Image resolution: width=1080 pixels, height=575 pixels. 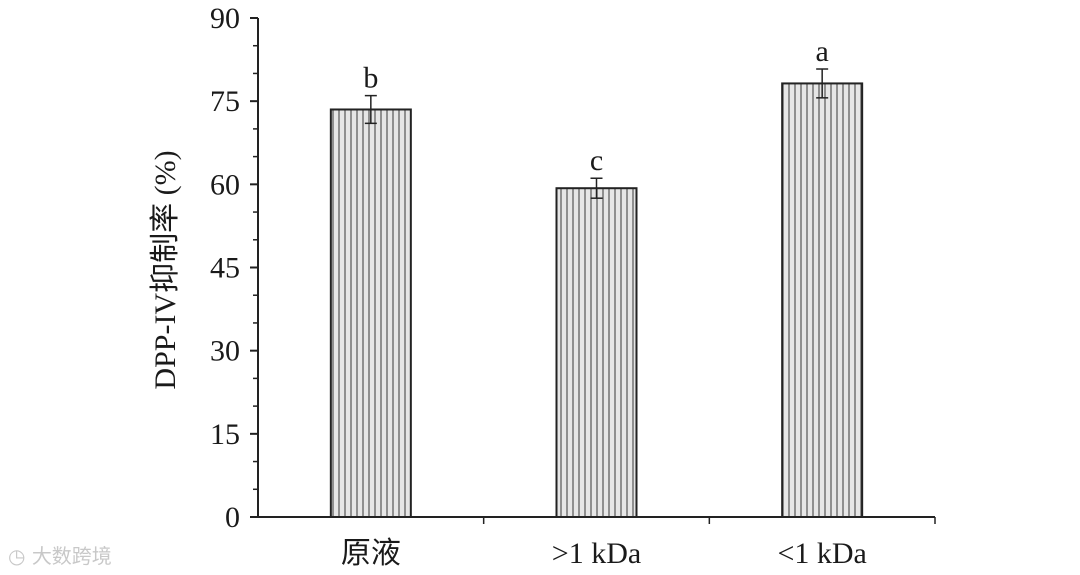 What do you see at coordinates (225, 434) in the screenshot?
I see `y-tick-label: 15` at bounding box center [225, 434].